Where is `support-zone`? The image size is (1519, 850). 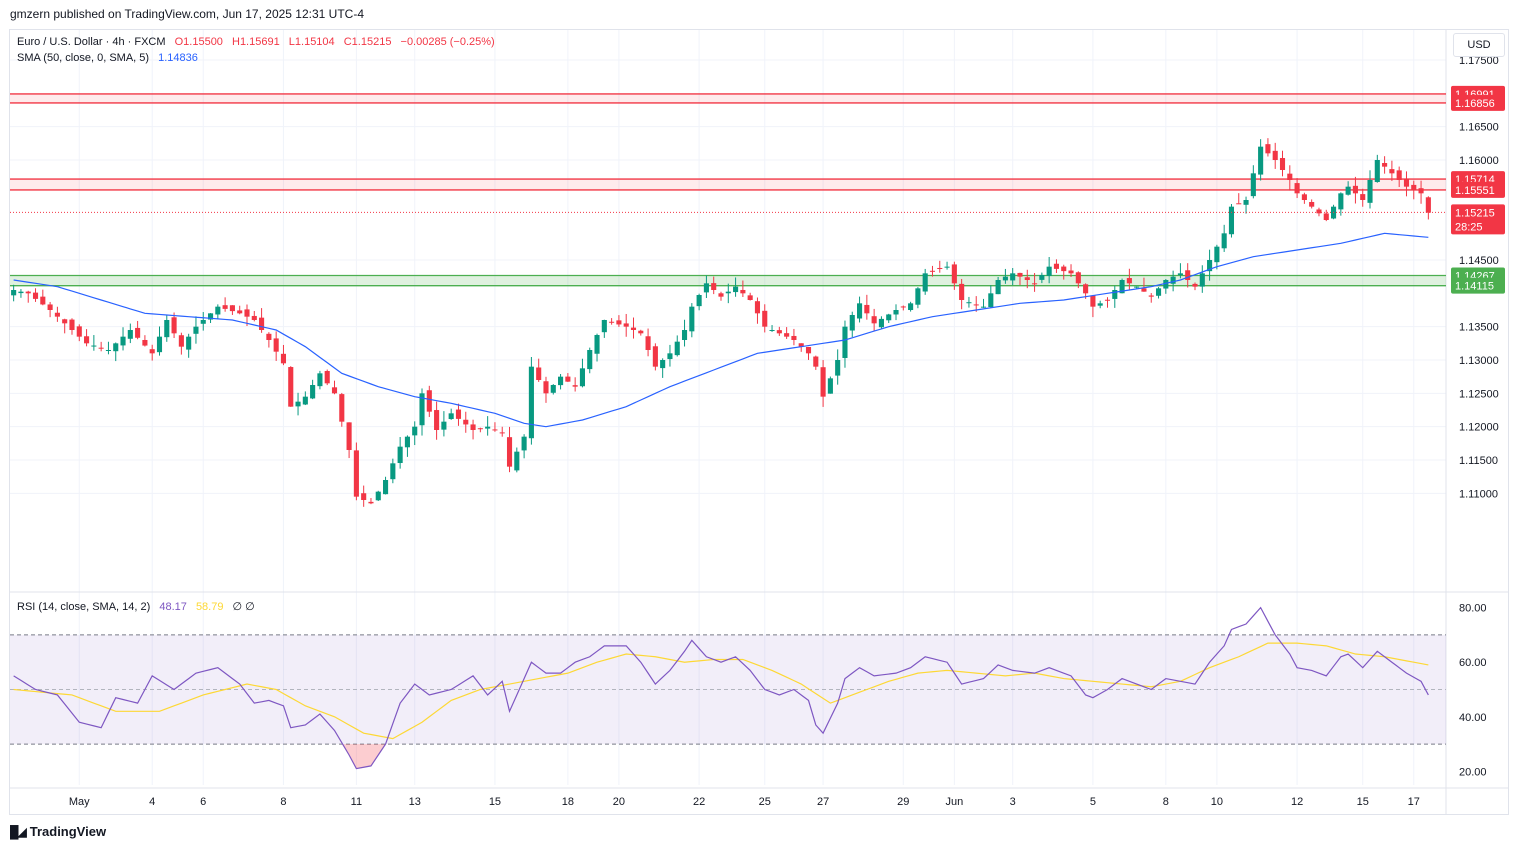 support-zone is located at coordinates (728, 280).